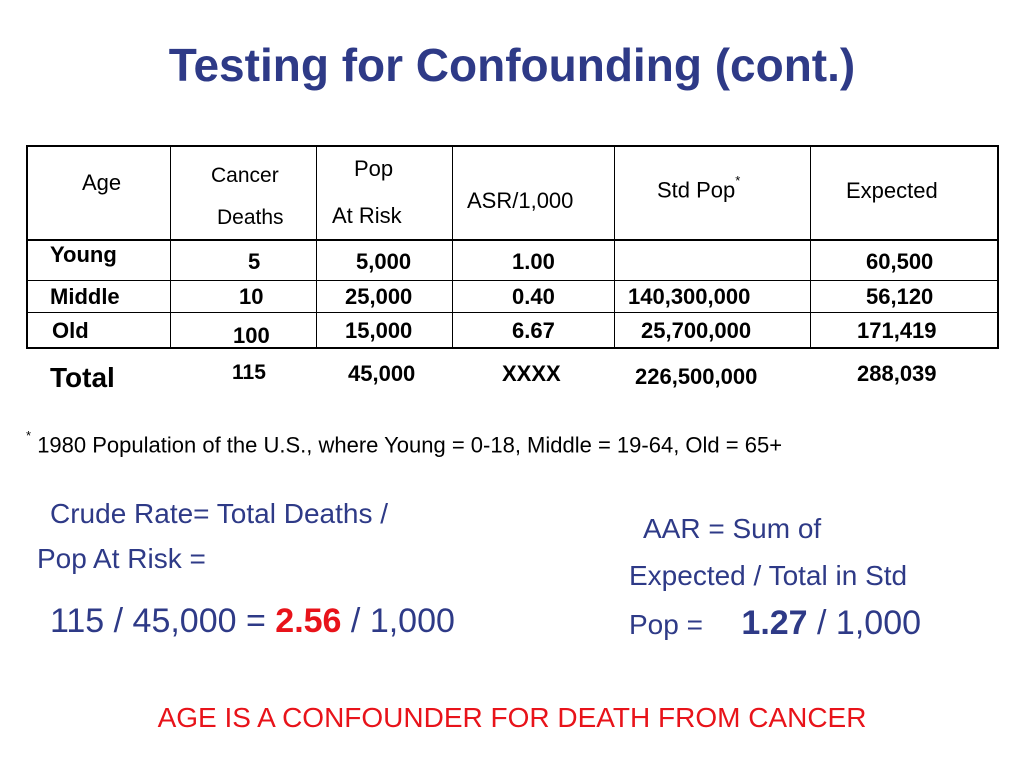 The height and width of the screenshot is (768, 1024). What do you see at coordinates (533, 261) in the screenshot?
I see `row-young-asr: 1.00` at bounding box center [533, 261].